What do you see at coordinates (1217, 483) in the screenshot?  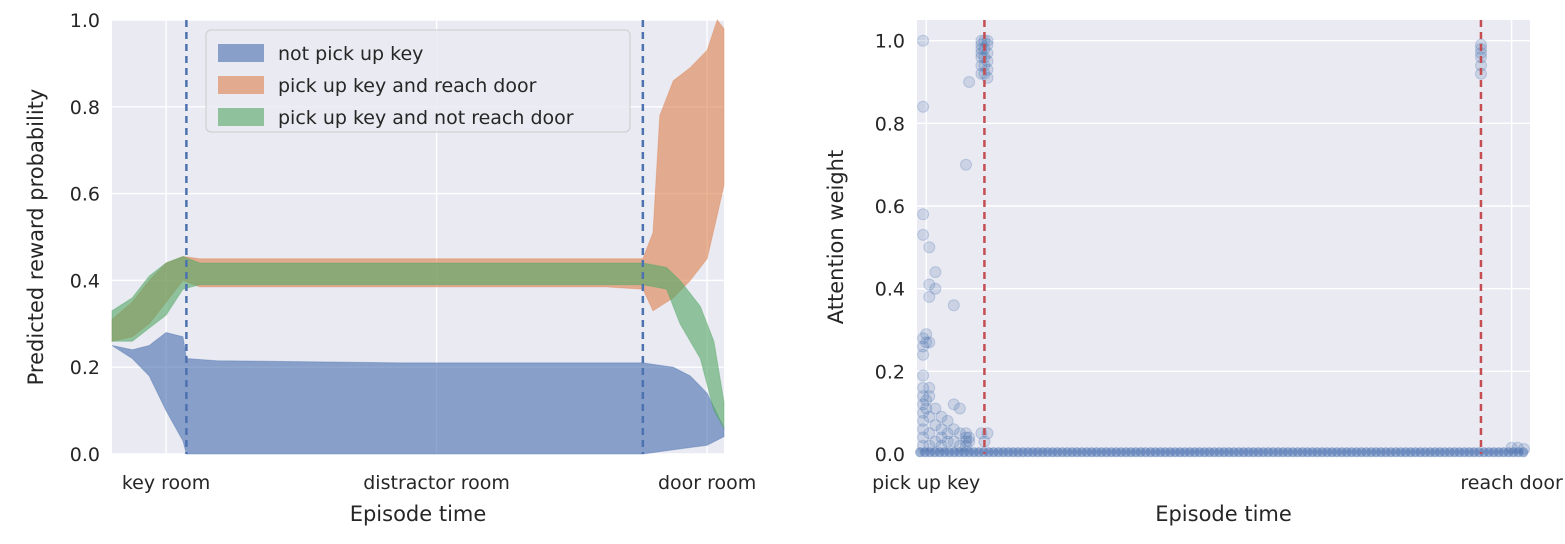 I see `right-x-ticks: pick up key reach door` at bounding box center [1217, 483].